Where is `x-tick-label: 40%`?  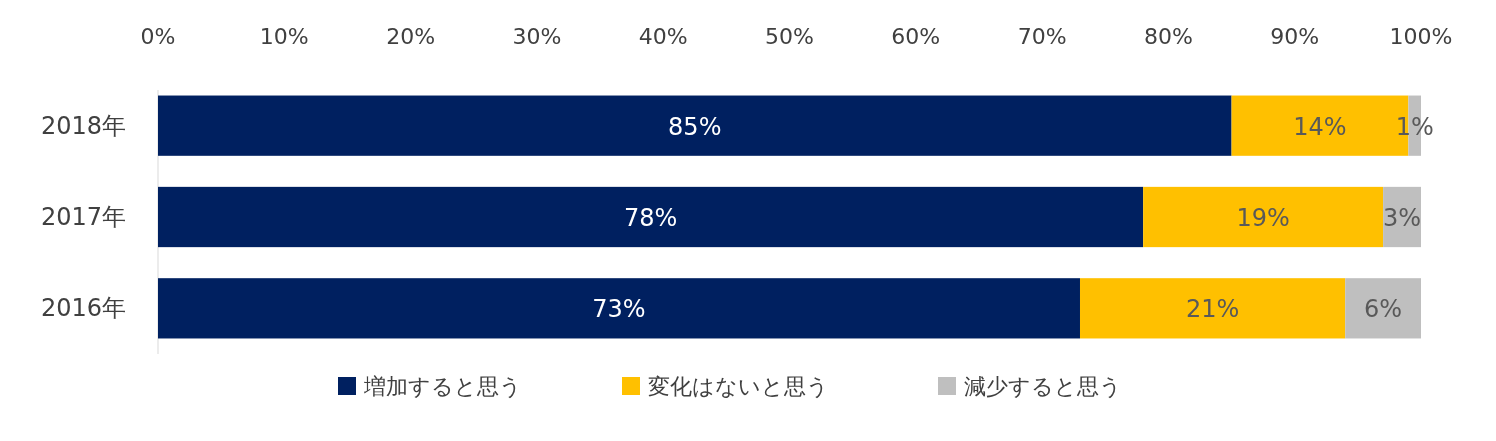 x-tick-label: 40% is located at coordinates (663, 36).